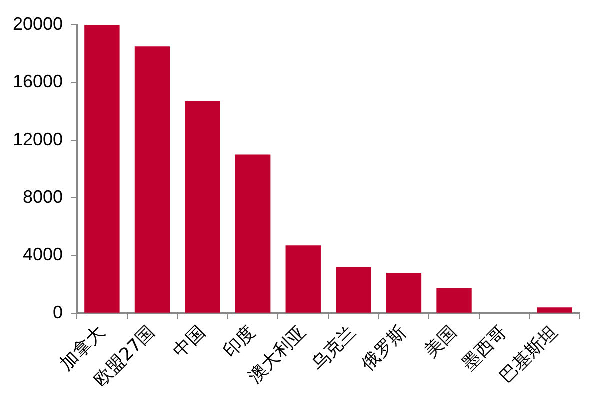 Image resolution: width=600 pixels, height=400 pixels. What do you see at coordinates (38, 24) in the screenshot?
I see `y-tick-label: 20000` at bounding box center [38, 24].